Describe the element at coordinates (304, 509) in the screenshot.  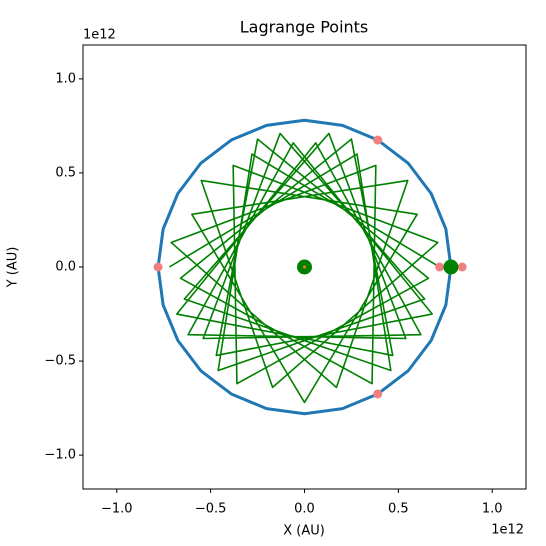
I see `x-tick-label: 0.0` at that location.